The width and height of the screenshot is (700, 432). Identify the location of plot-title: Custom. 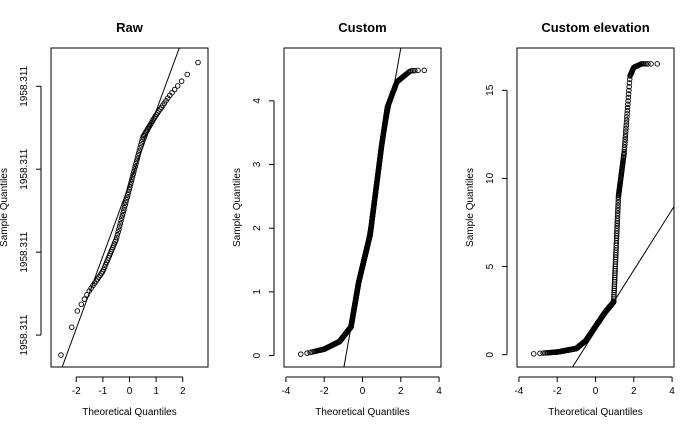
(362, 27).